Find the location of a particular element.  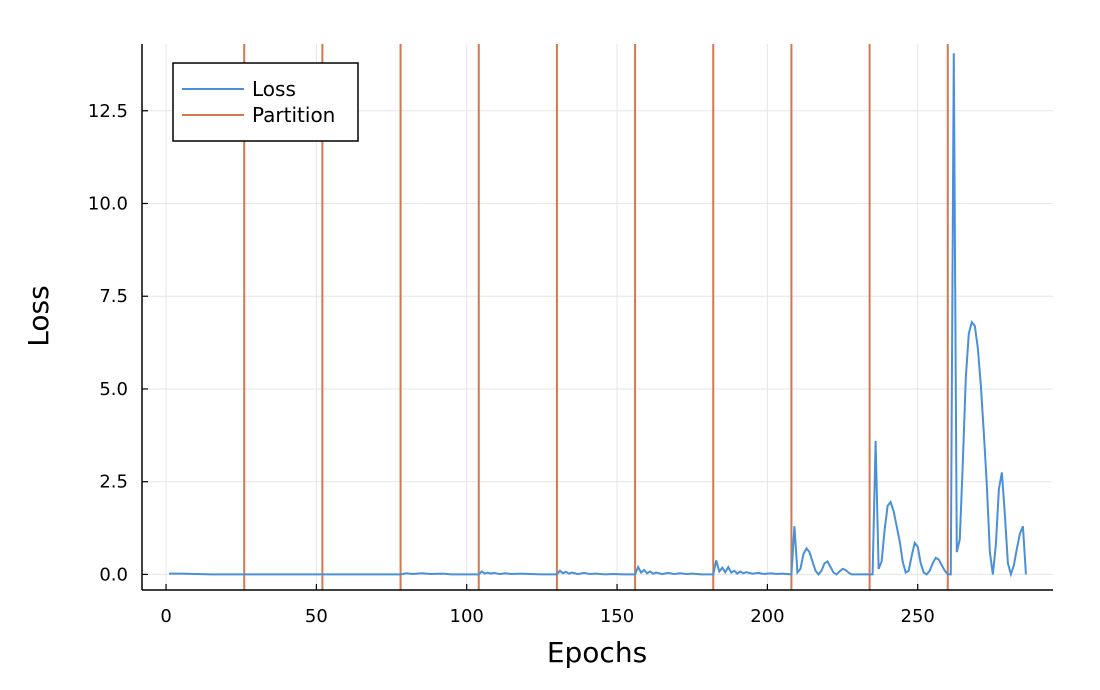

y-tick-label: 10.0 is located at coordinates (108, 203).